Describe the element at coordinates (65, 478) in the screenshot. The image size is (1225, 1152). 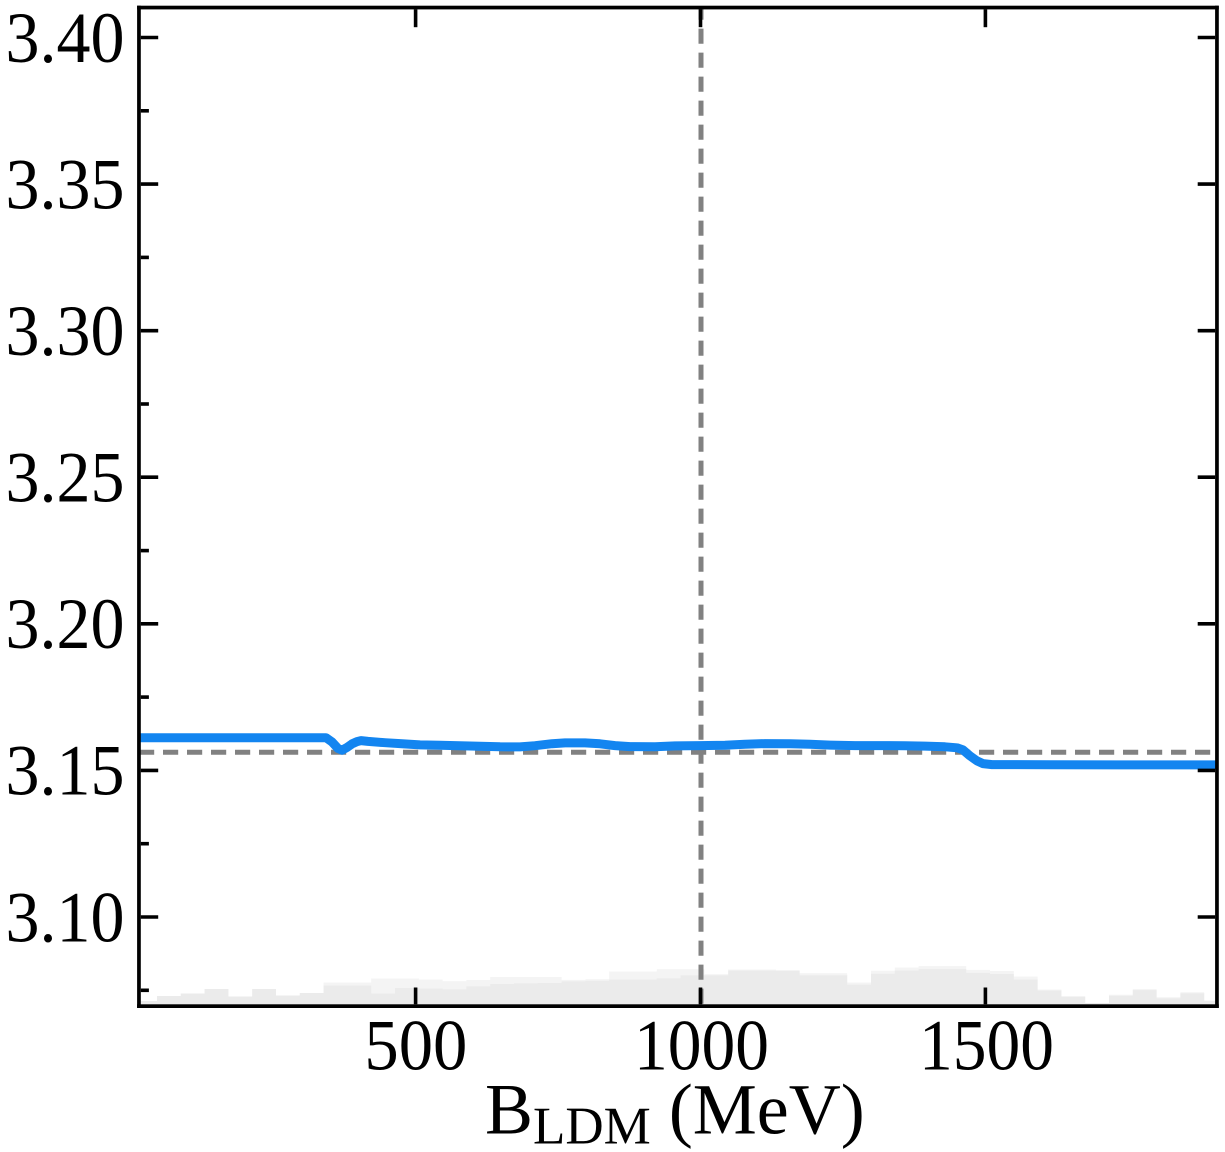
I see `svg-text: 3.25` at that location.